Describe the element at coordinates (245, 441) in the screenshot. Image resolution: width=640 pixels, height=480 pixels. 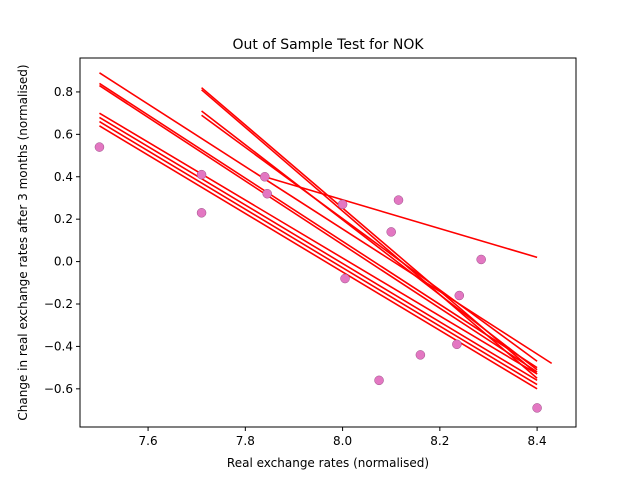
I see `x-tick-label: 7.8` at that location.